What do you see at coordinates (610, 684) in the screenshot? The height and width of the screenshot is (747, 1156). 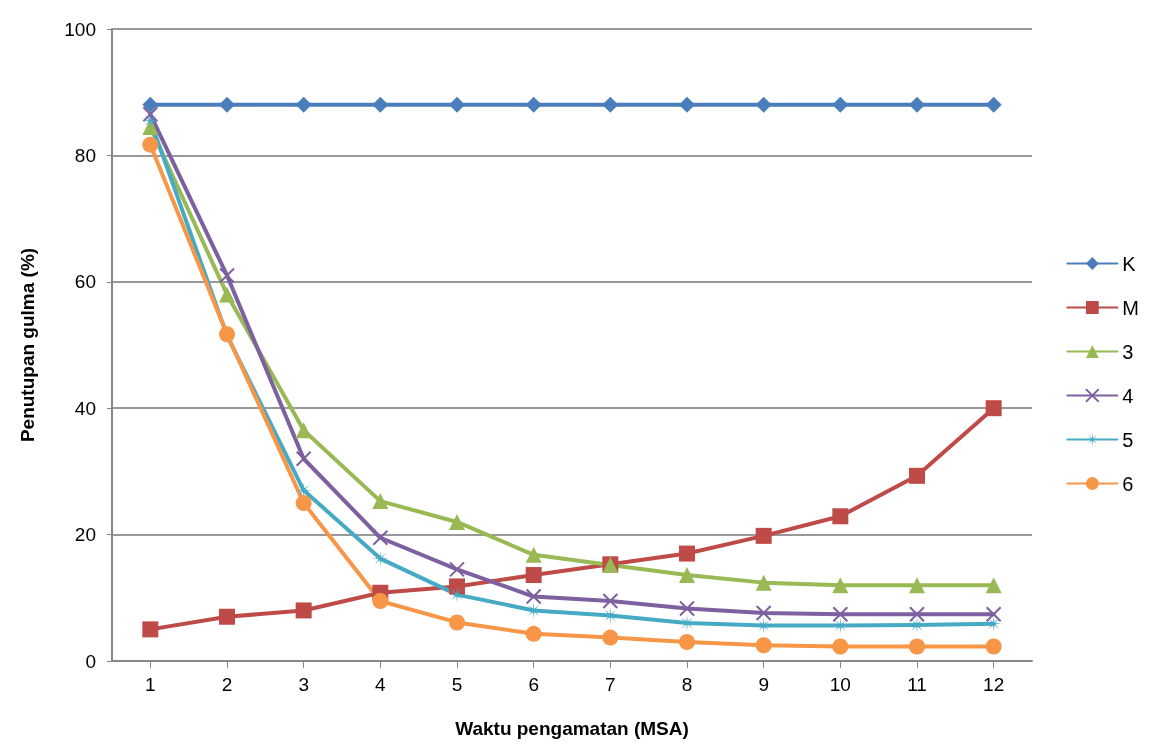 I see `x-tick-label: 7` at bounding box center [610, 684].